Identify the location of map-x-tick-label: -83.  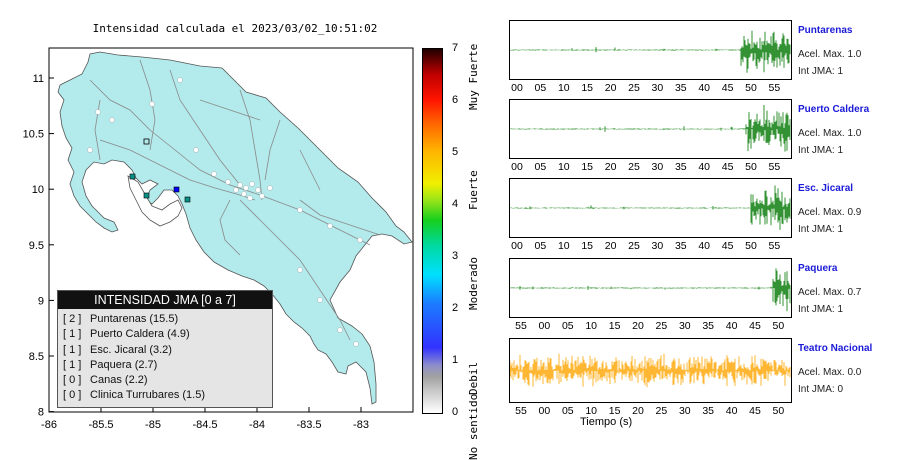
(361, 425).